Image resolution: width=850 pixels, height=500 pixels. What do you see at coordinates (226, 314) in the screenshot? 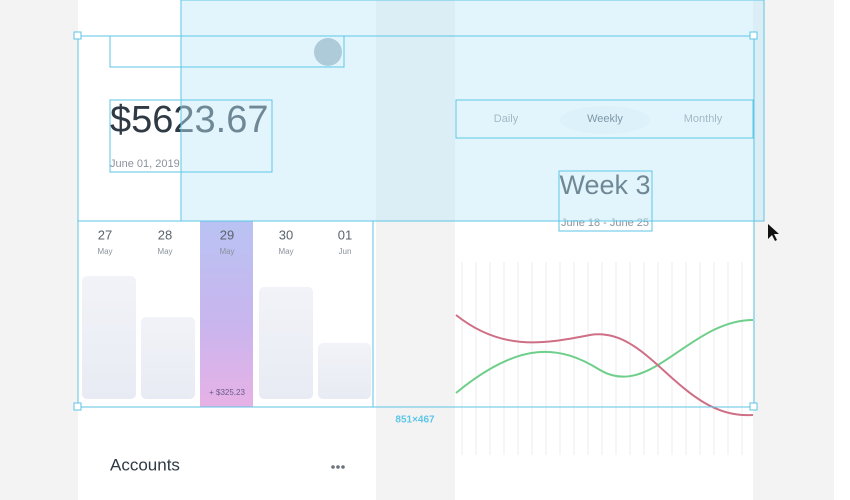
I see `day-bar-selected` at bounding box center [226, 314].